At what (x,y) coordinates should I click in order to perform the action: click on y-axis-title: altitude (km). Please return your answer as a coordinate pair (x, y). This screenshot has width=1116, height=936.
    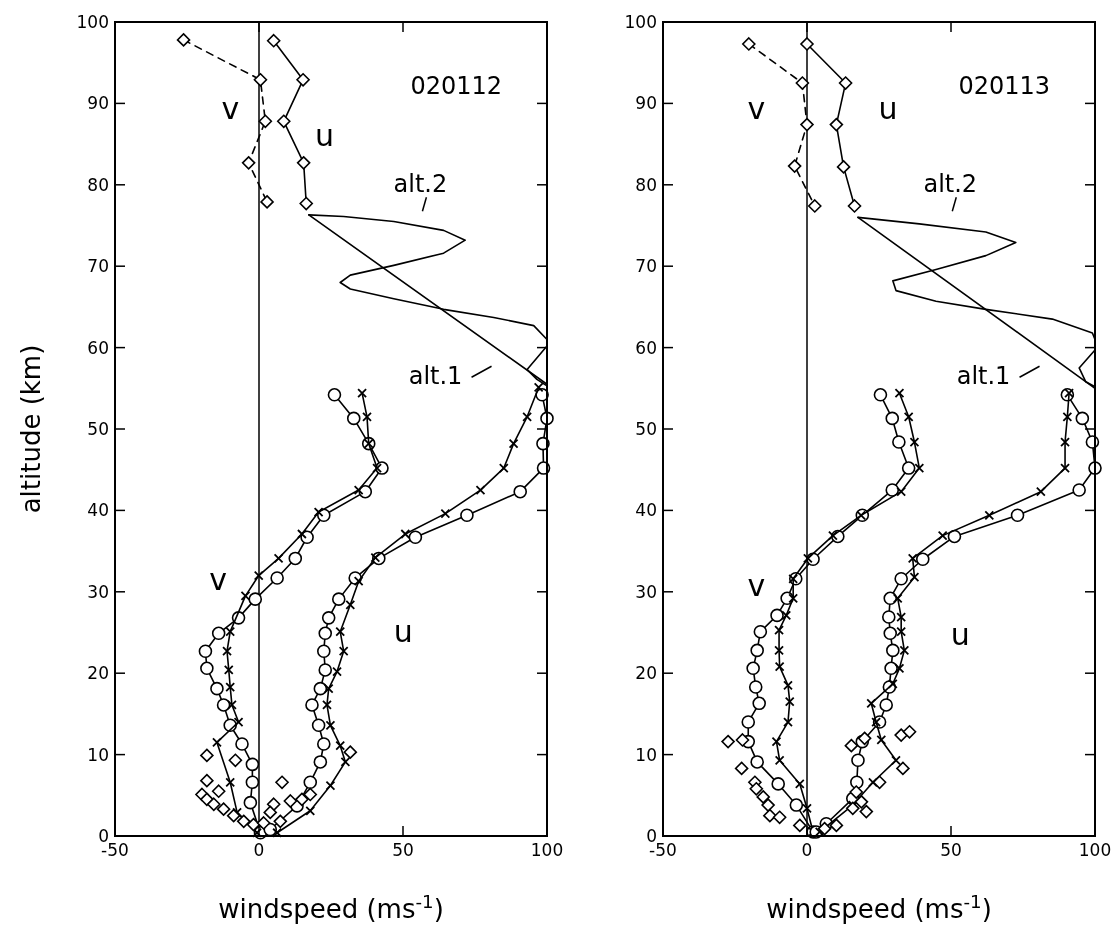
    Looking at the image, I should click on (31, 429).